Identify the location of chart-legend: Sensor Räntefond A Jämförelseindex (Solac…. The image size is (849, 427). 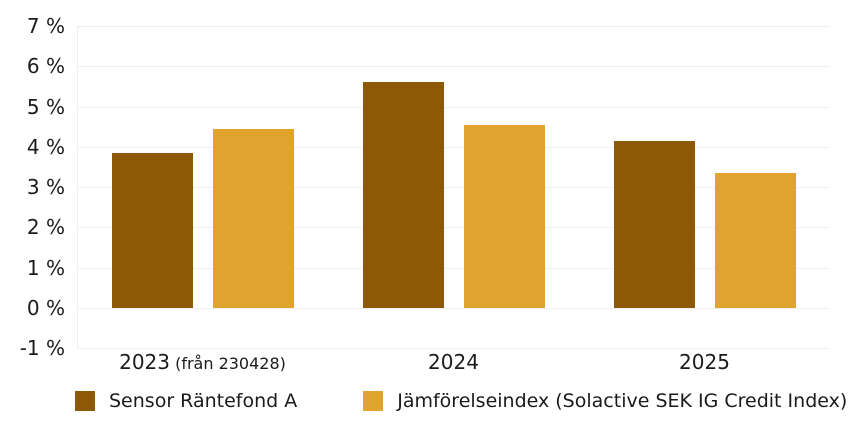
(461, 401).